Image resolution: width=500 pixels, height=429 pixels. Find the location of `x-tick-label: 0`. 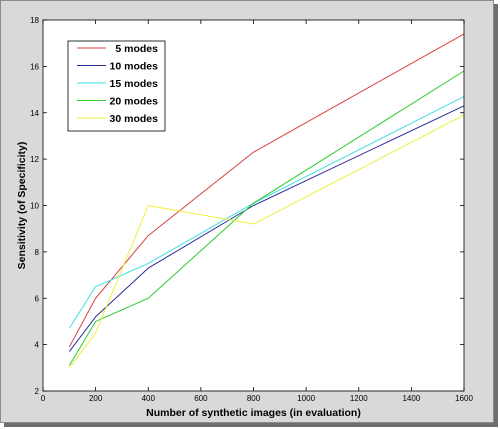

x-tick-label: 0 is located at coordinates (43, 398).